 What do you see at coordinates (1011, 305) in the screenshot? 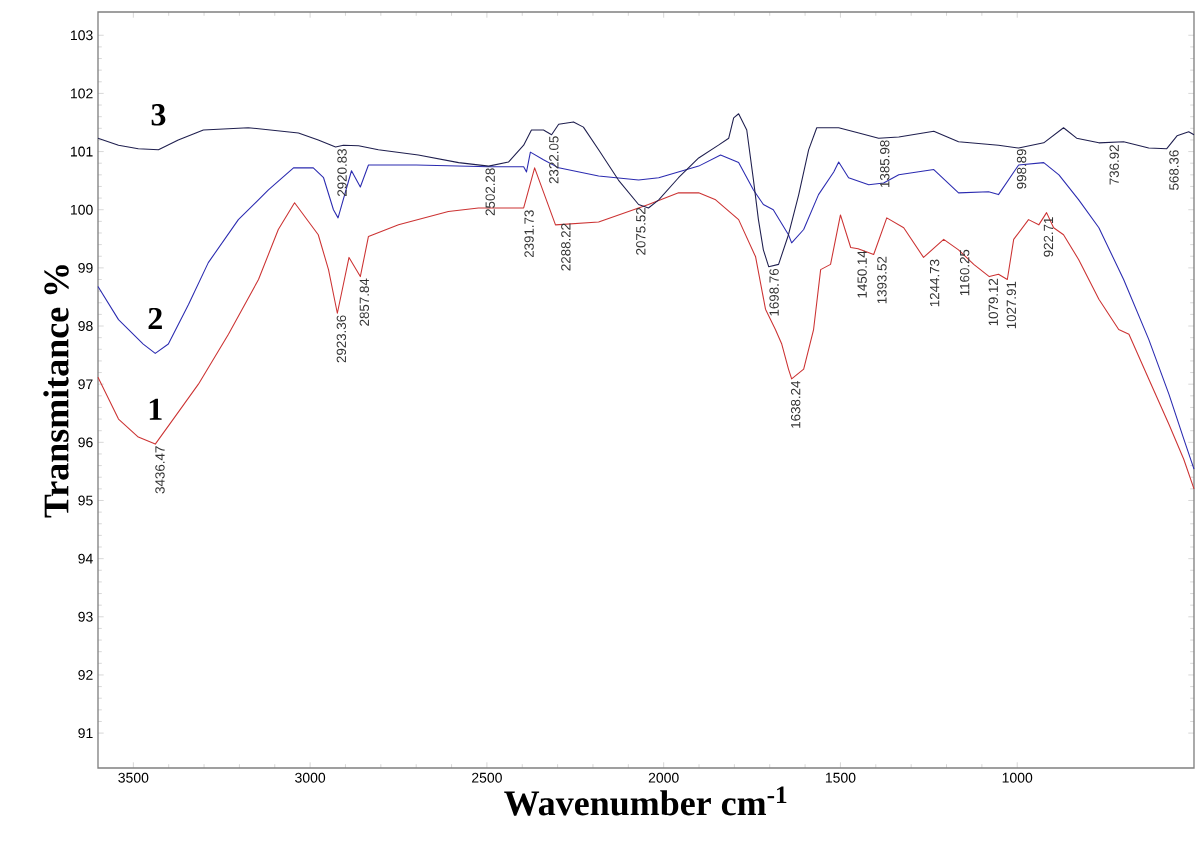
I see `annotation: 1027.91` at bounding box center [1011, 305].